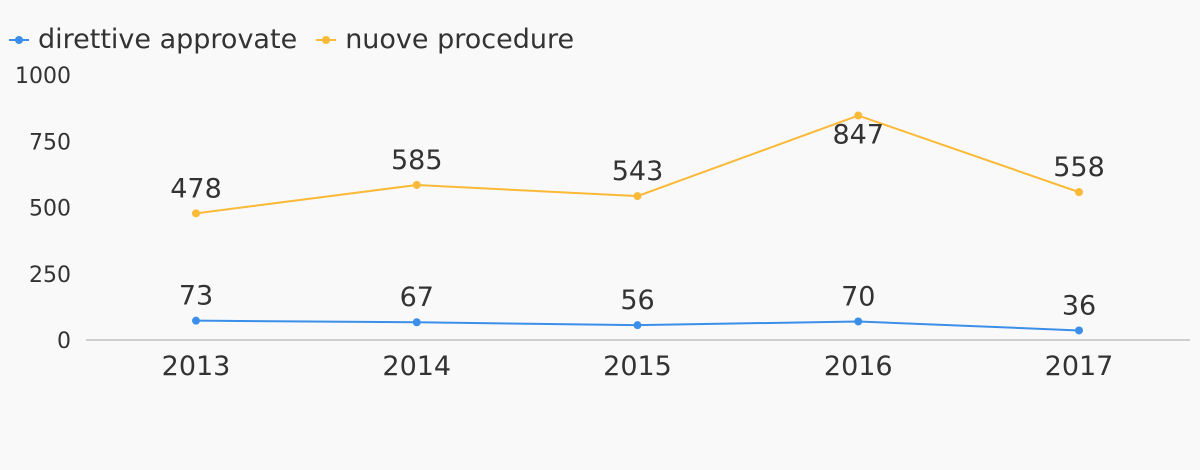  Describe the element at coordinates (326, 39) in the screenshot. I see `legend-marker-procedure-icon` at that location.